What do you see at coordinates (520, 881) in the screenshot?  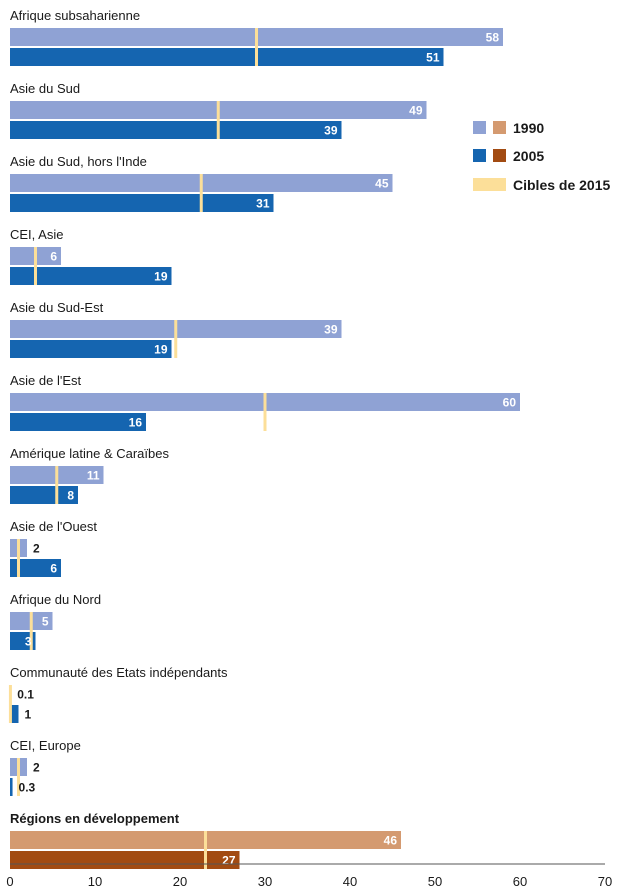 I see `x-tick-label: 60` at bounding box center [520, 881].